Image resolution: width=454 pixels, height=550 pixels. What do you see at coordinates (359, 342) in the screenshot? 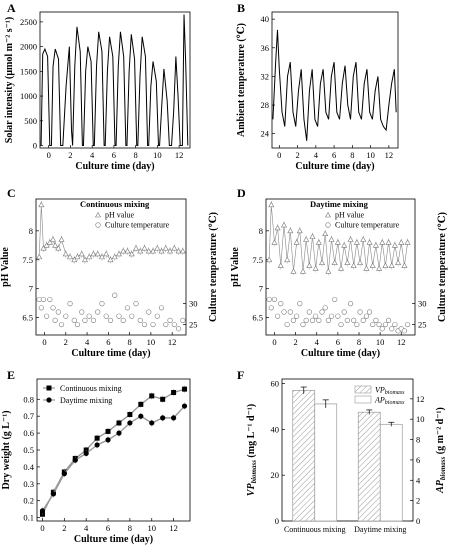
I see `x-tick-label: 8` at bounding box center [359, 342].